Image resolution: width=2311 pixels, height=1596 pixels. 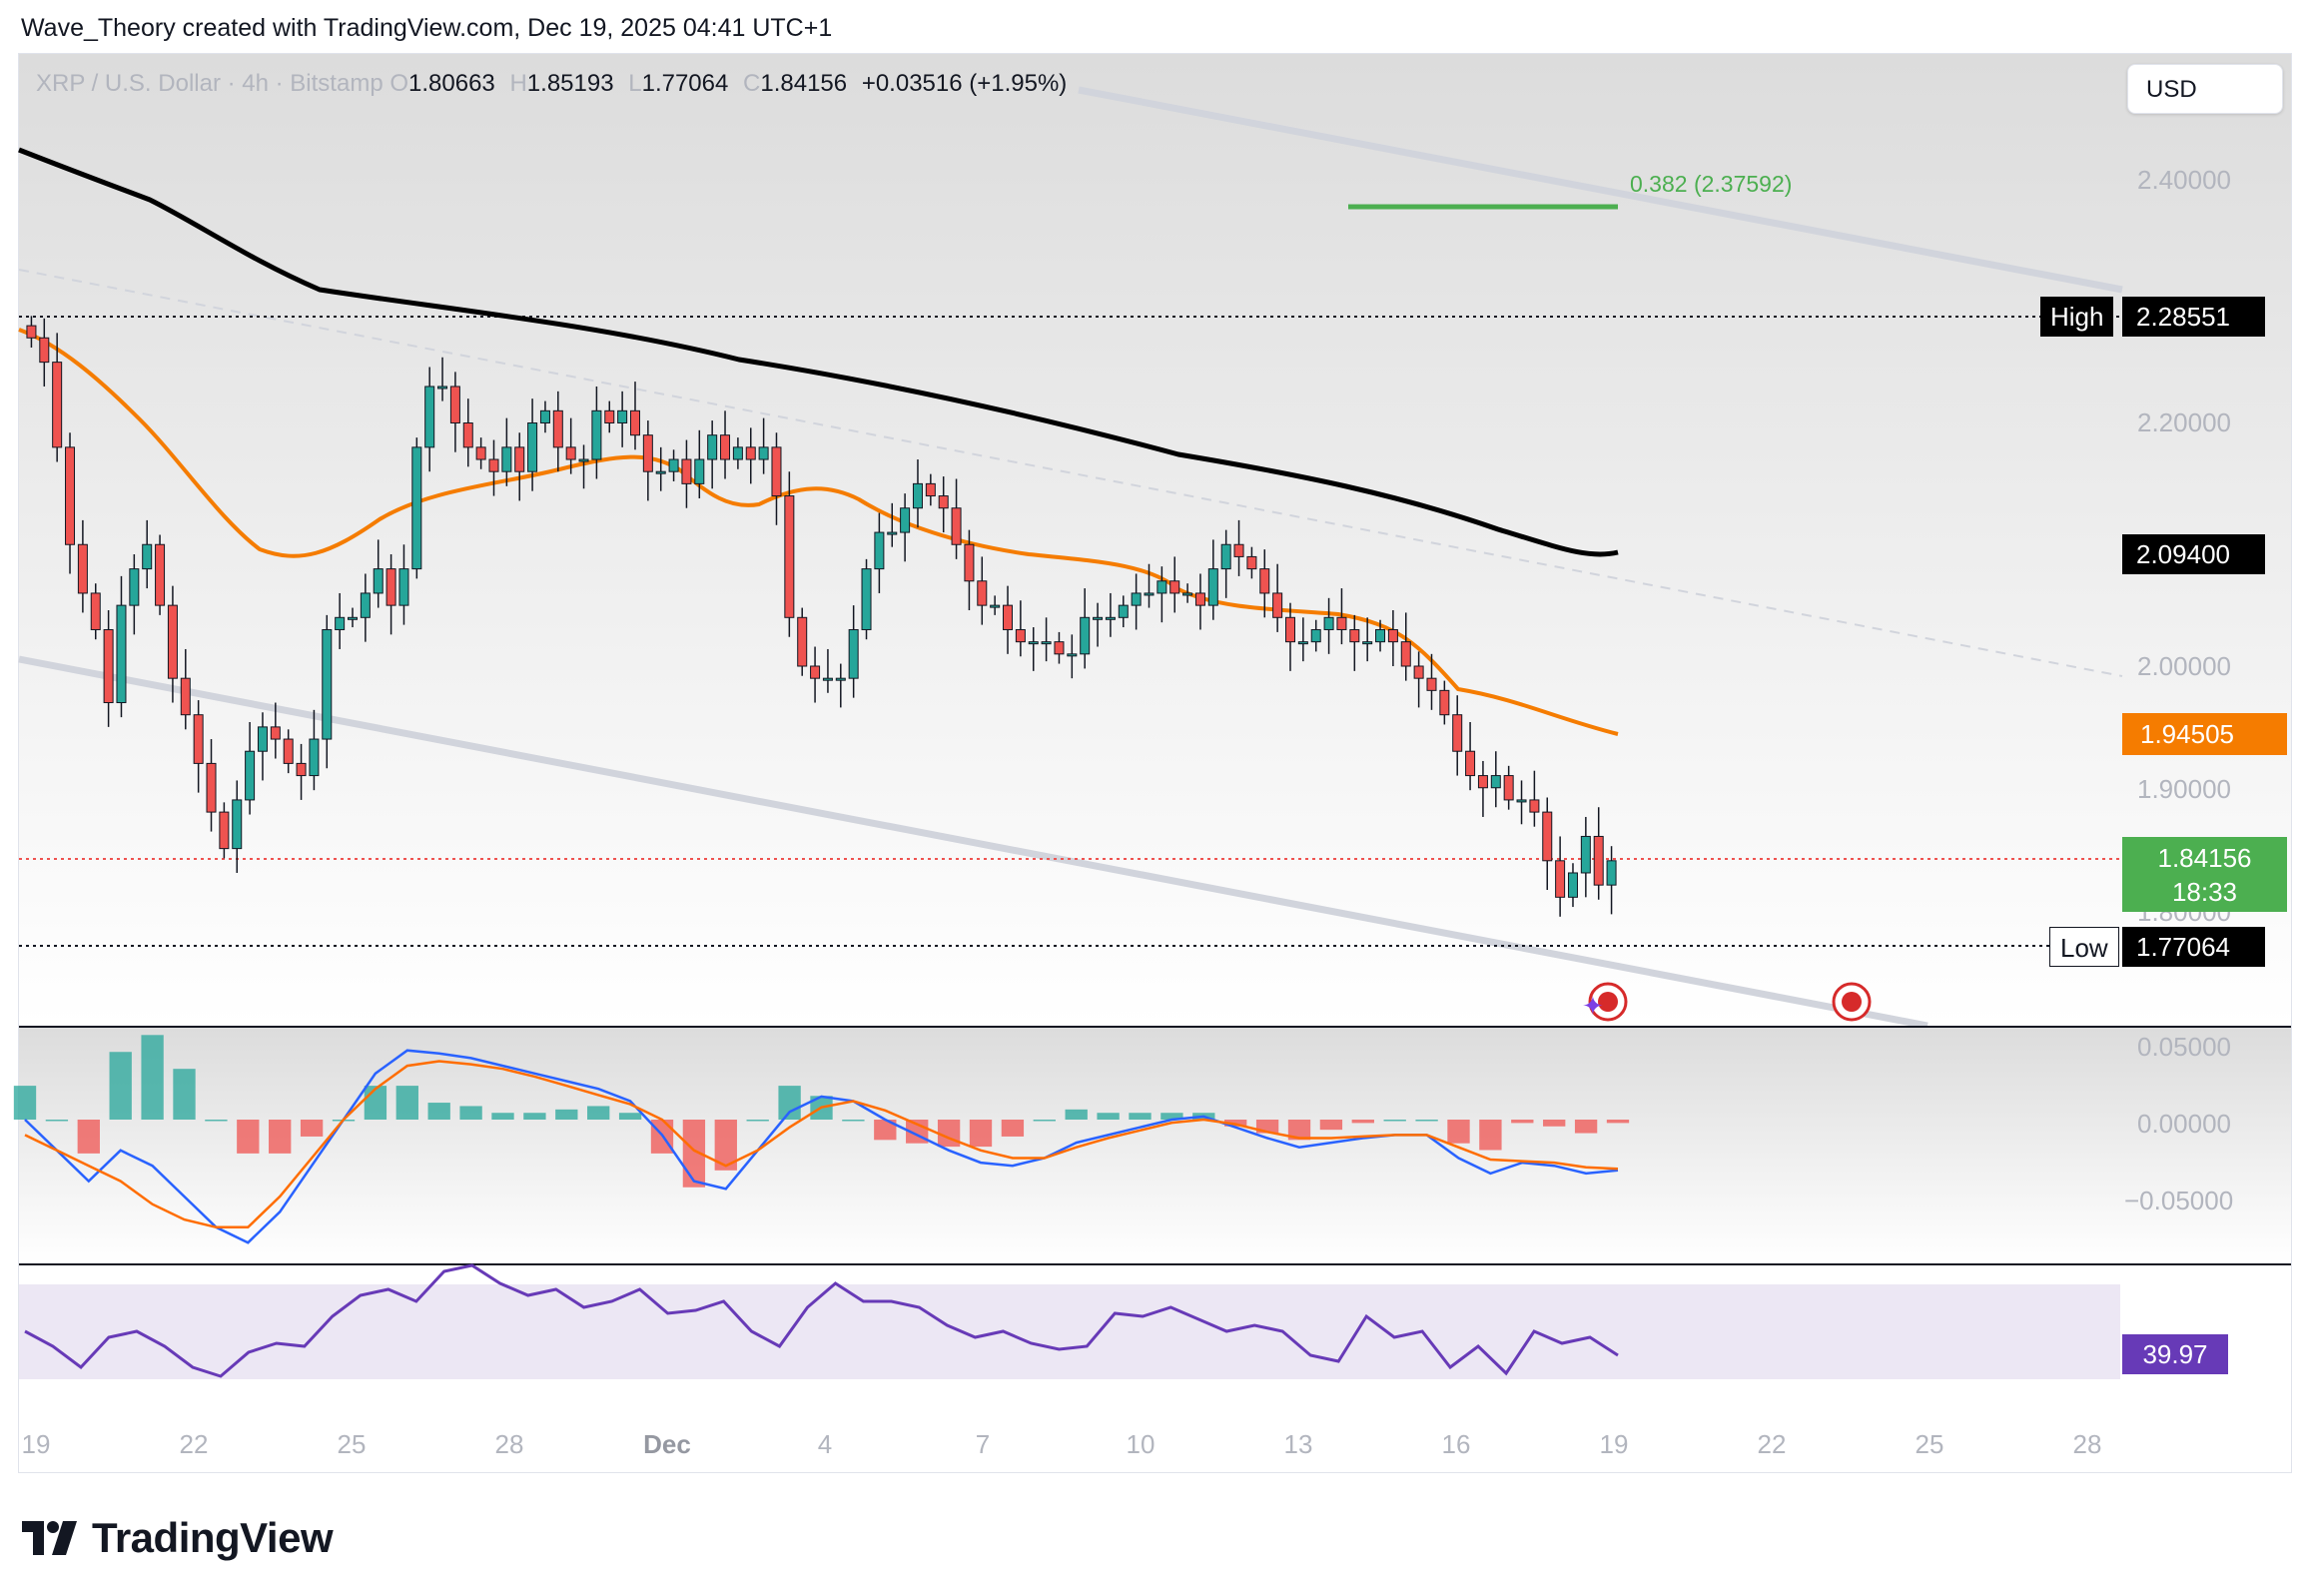 What do you see at coordinates (2205, 89) in the screenshot?
I see `currency-button: USD` at bounding box center [2205, 89].